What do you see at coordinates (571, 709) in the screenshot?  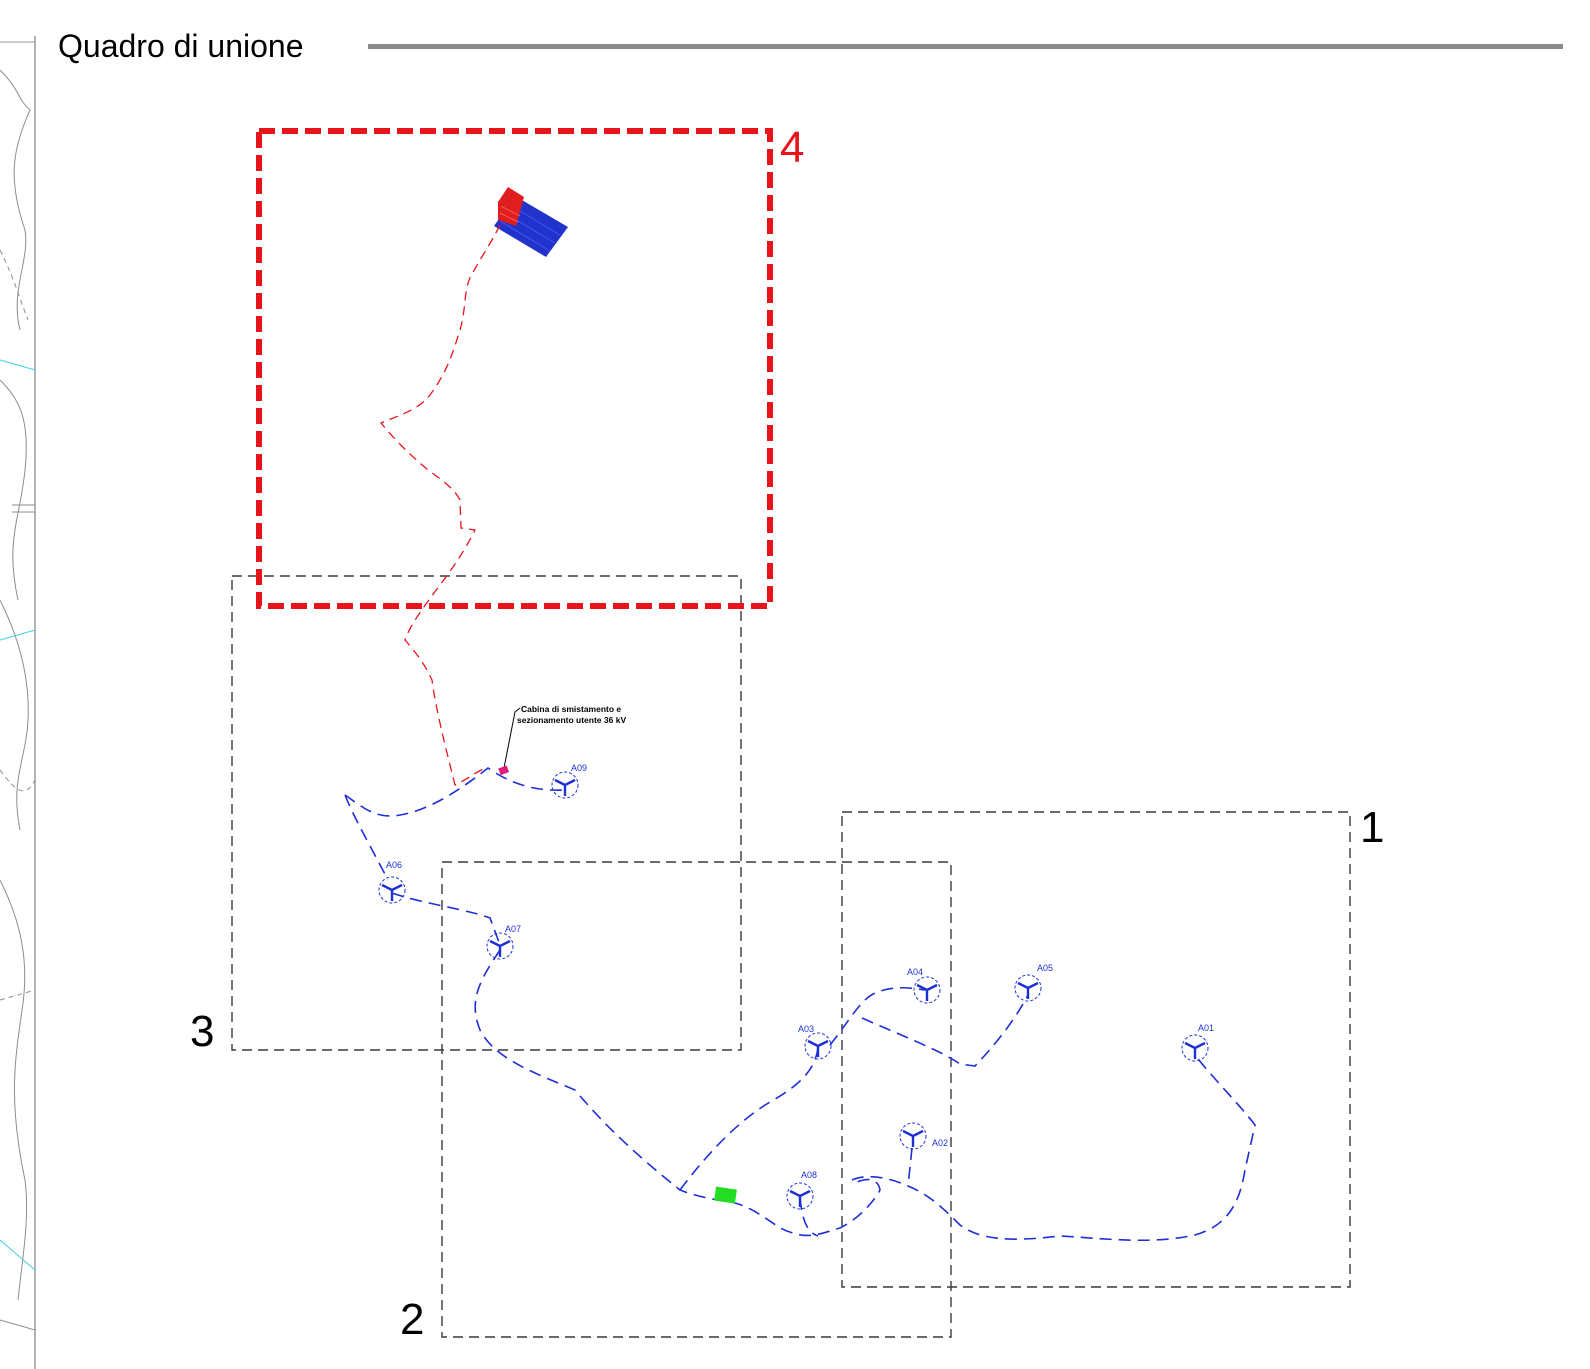 I see `callout-text-line1: Cabina di smistamento e` at bounding box center [571, 709].